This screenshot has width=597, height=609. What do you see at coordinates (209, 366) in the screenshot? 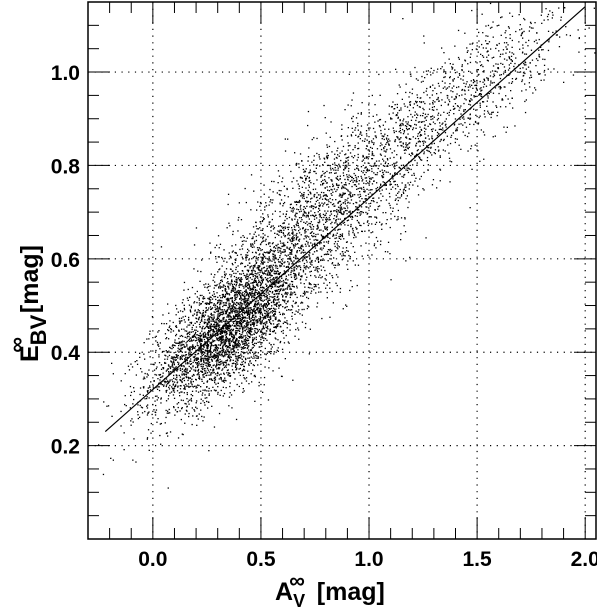
I see `data-point-1993` at bounding box center [209, 366].